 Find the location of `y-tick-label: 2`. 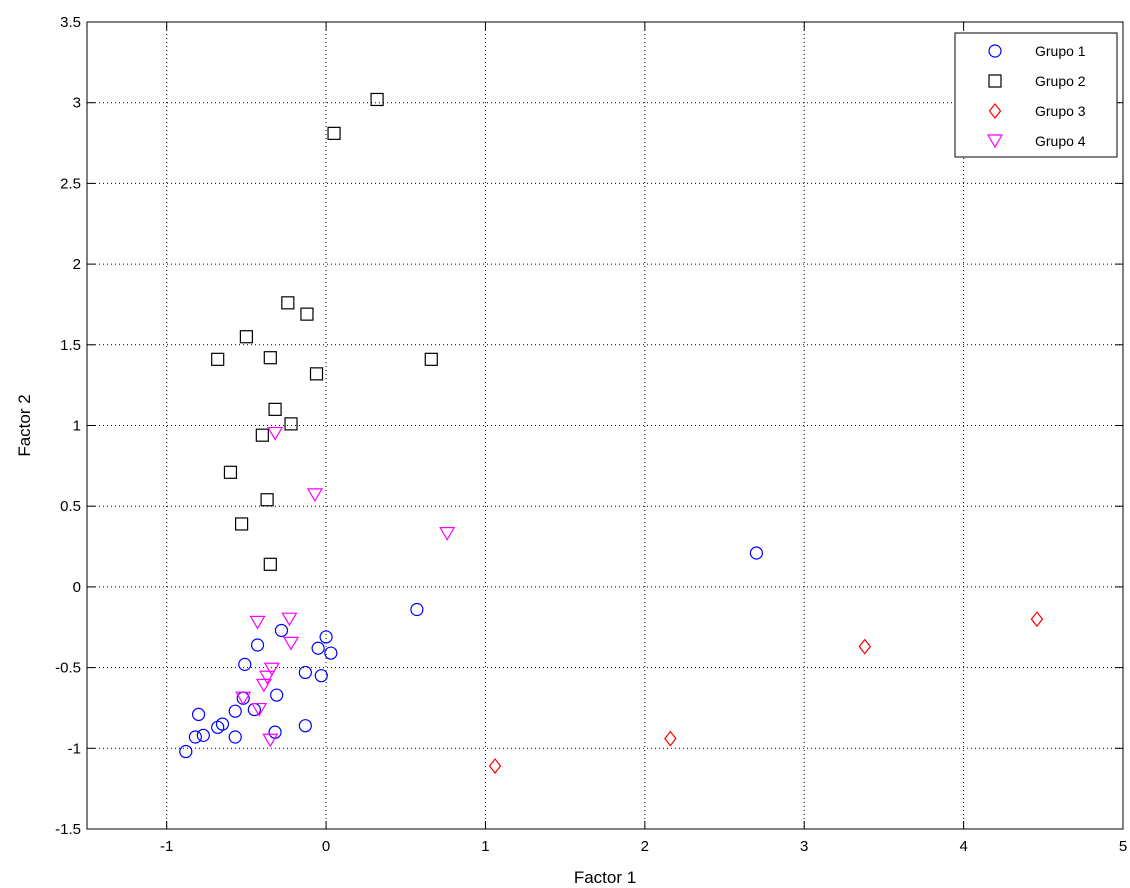

y-tick-label: 2 is located at coordinates (77, 264).